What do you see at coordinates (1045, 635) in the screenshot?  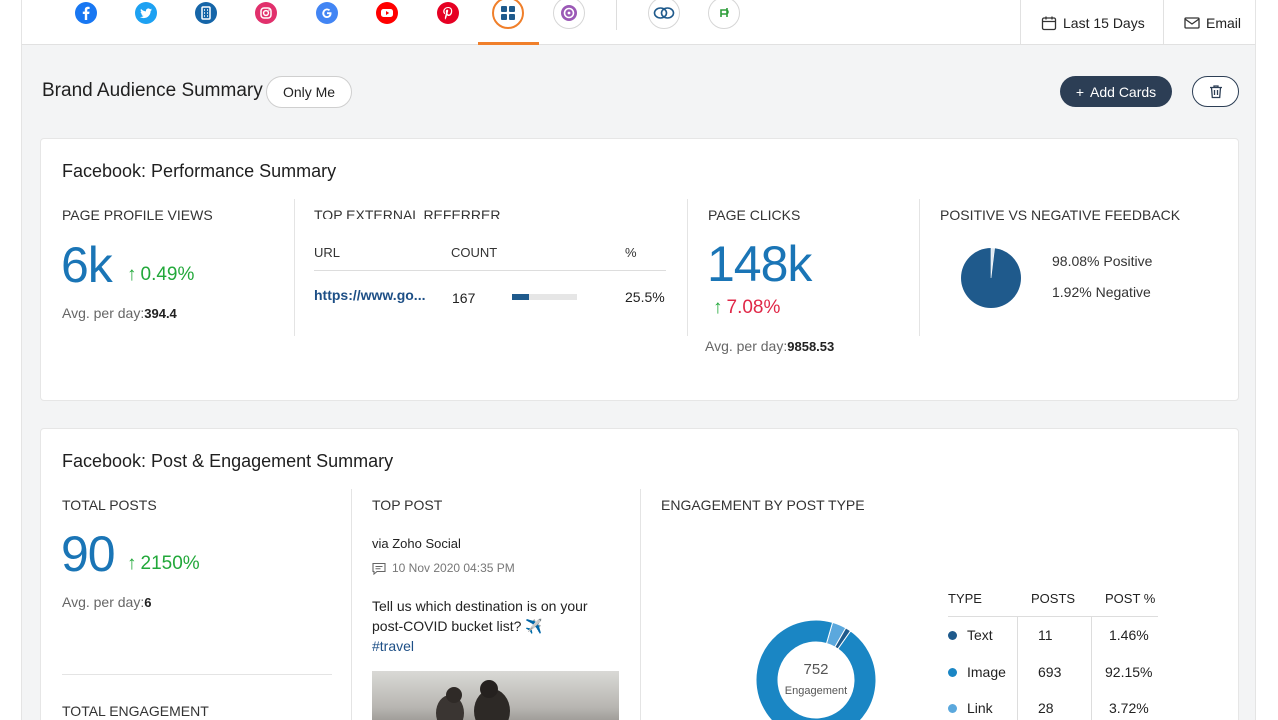 I see `row-posts: 11` at bounding box center [1045, 635].